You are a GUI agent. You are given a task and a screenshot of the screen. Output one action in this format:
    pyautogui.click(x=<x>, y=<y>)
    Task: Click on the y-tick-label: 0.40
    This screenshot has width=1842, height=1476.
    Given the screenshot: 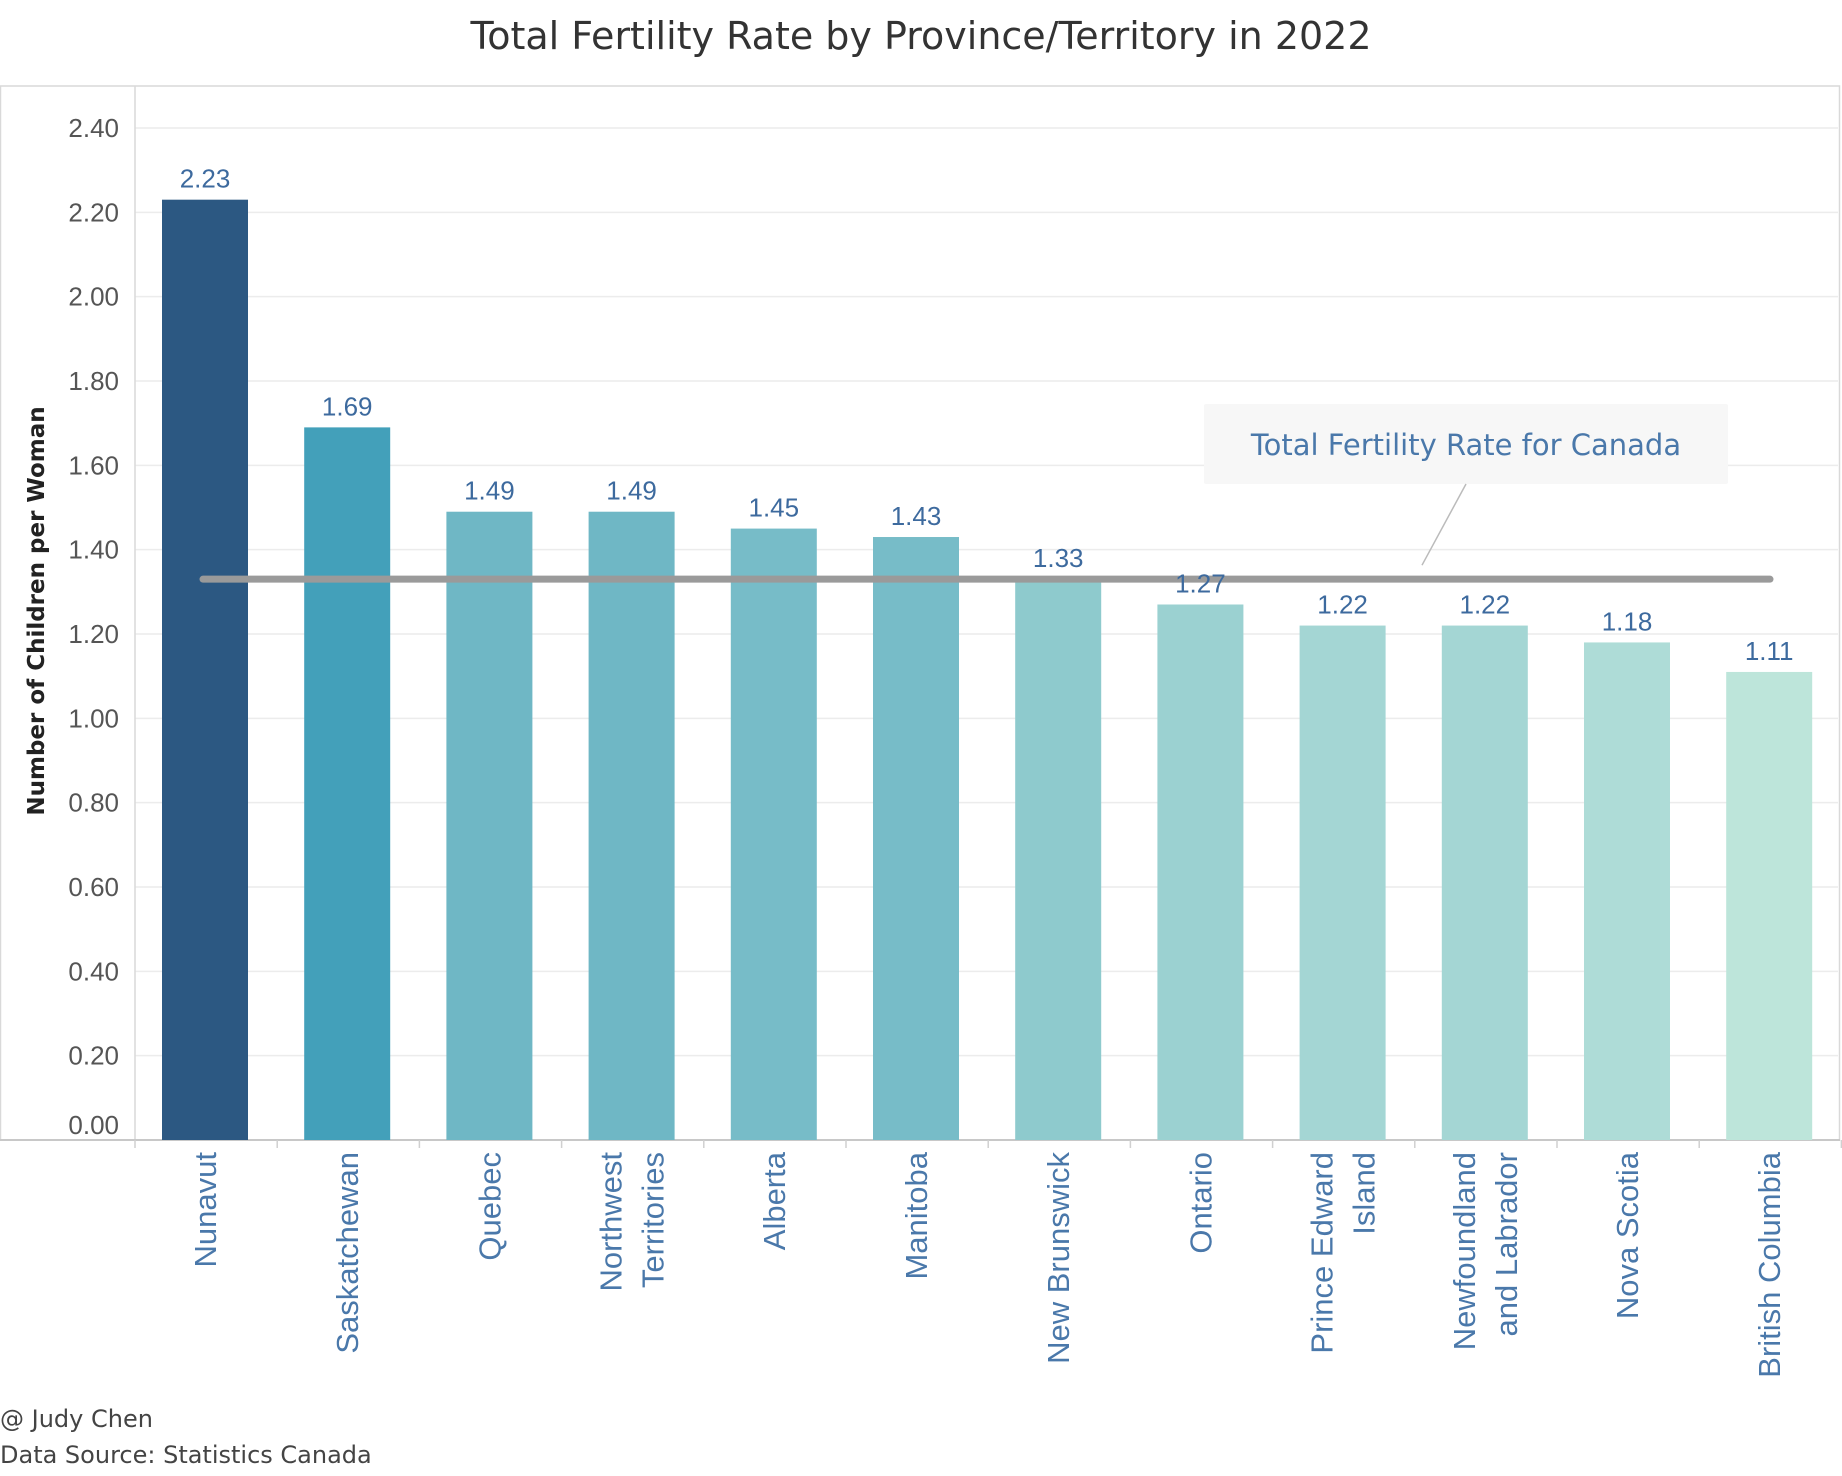 What is the action you would take?
    pyautogui.click(x=93, y=971)
    